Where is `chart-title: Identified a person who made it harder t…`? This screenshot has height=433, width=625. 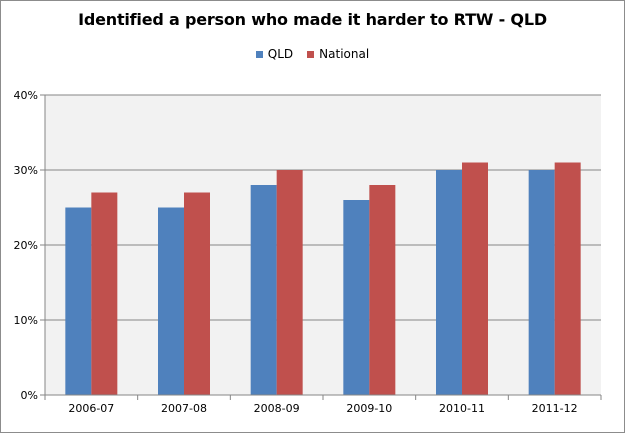 chart-title: Identified a person who made it harder t… is located at coordinates (312, 19).